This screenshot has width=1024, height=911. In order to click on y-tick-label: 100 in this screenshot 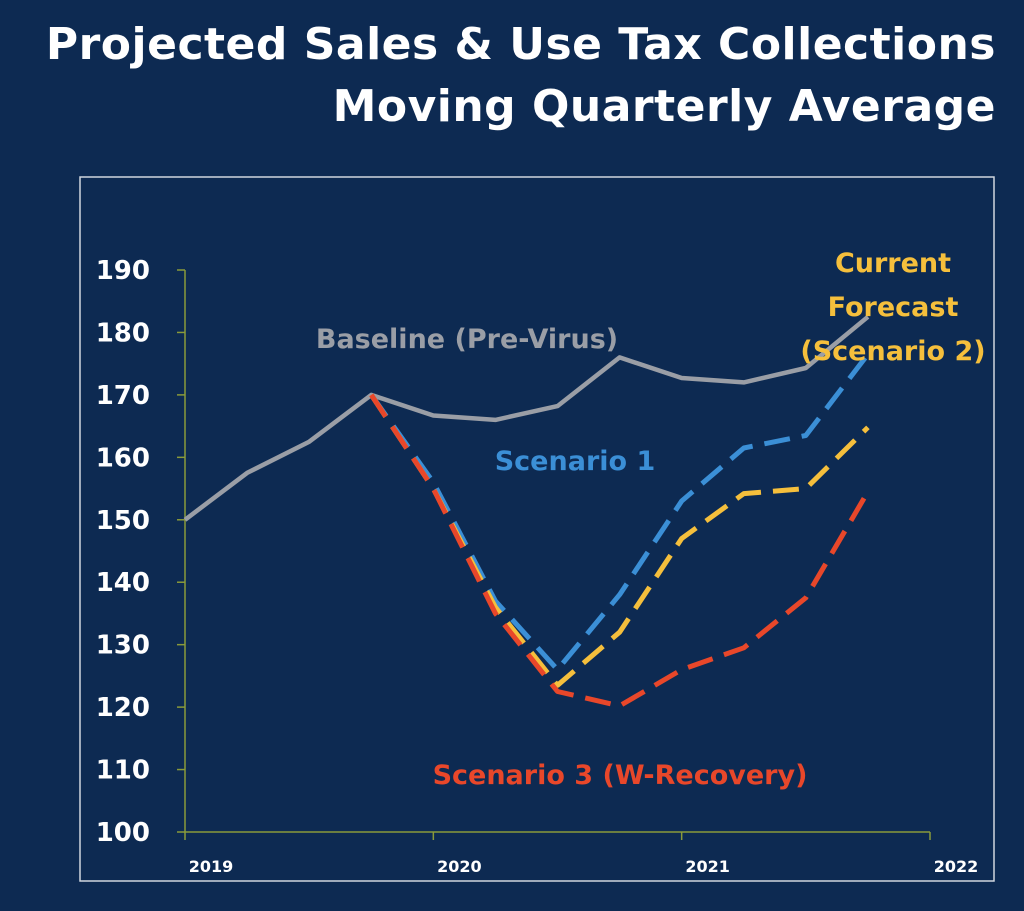, I will do `click(123, 833)`.